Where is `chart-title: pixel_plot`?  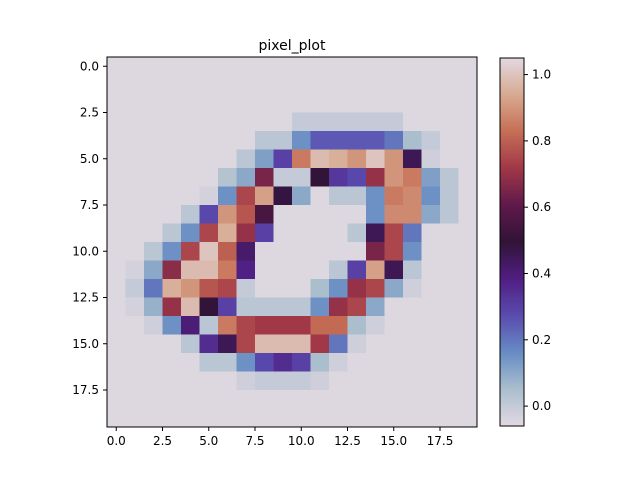 chart-title: pixel_plot is located at coordinates (292, 46).